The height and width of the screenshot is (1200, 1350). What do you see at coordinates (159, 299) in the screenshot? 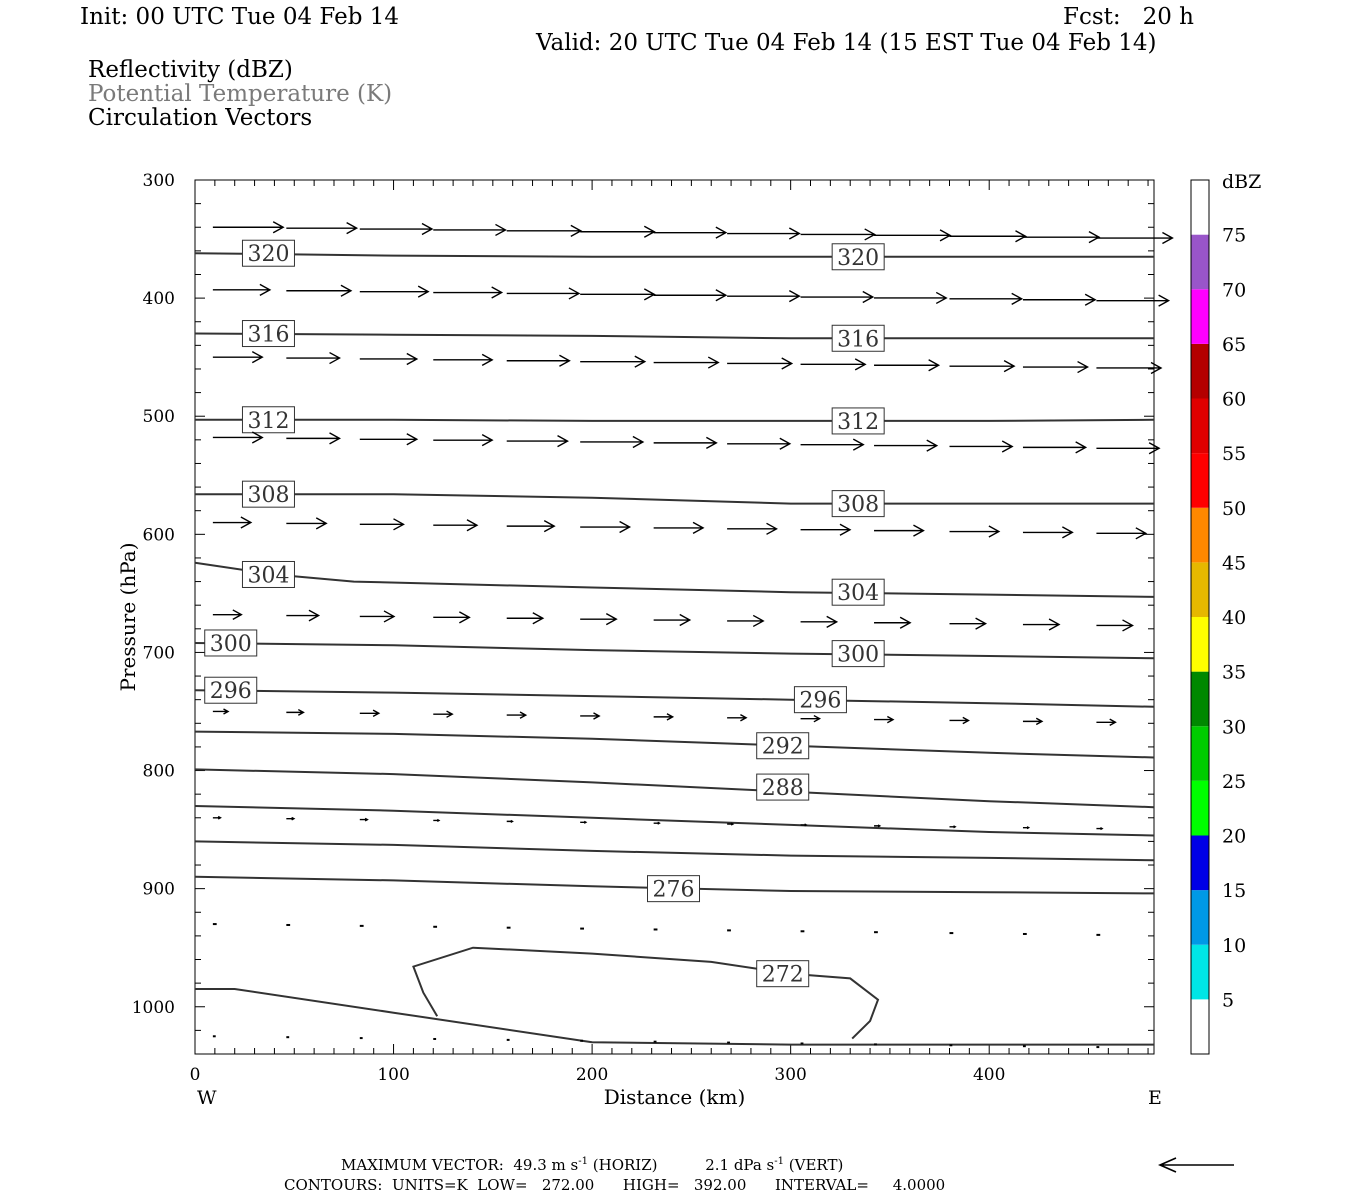
I see `y-tick-label: 400` at bounding box center [159, 299].